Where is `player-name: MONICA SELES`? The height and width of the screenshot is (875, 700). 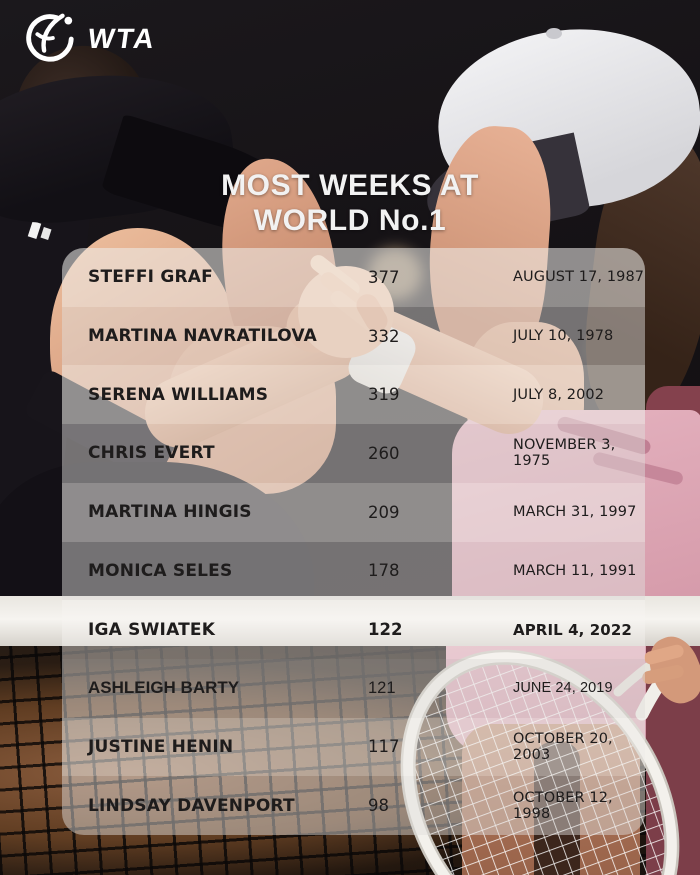
player-name: MONICA SELES is located at coordinates (160, 570).